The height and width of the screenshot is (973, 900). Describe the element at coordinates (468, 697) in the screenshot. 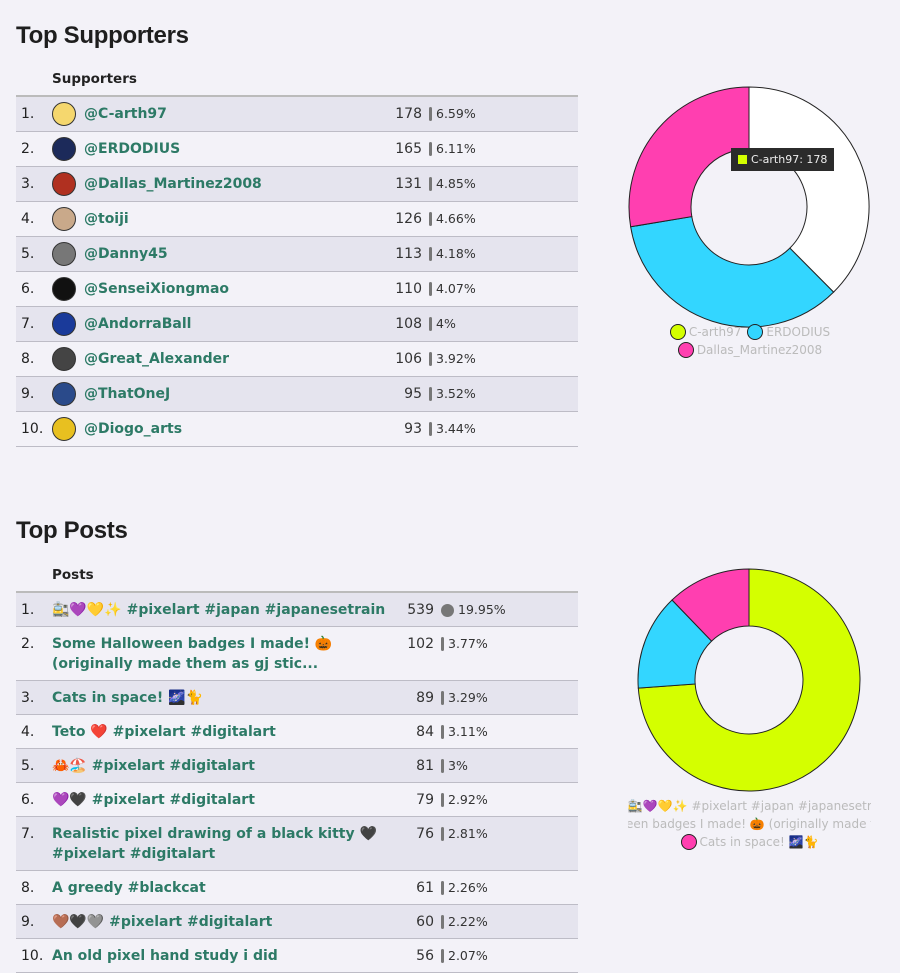

I see `percent: 3.29%` at that location.